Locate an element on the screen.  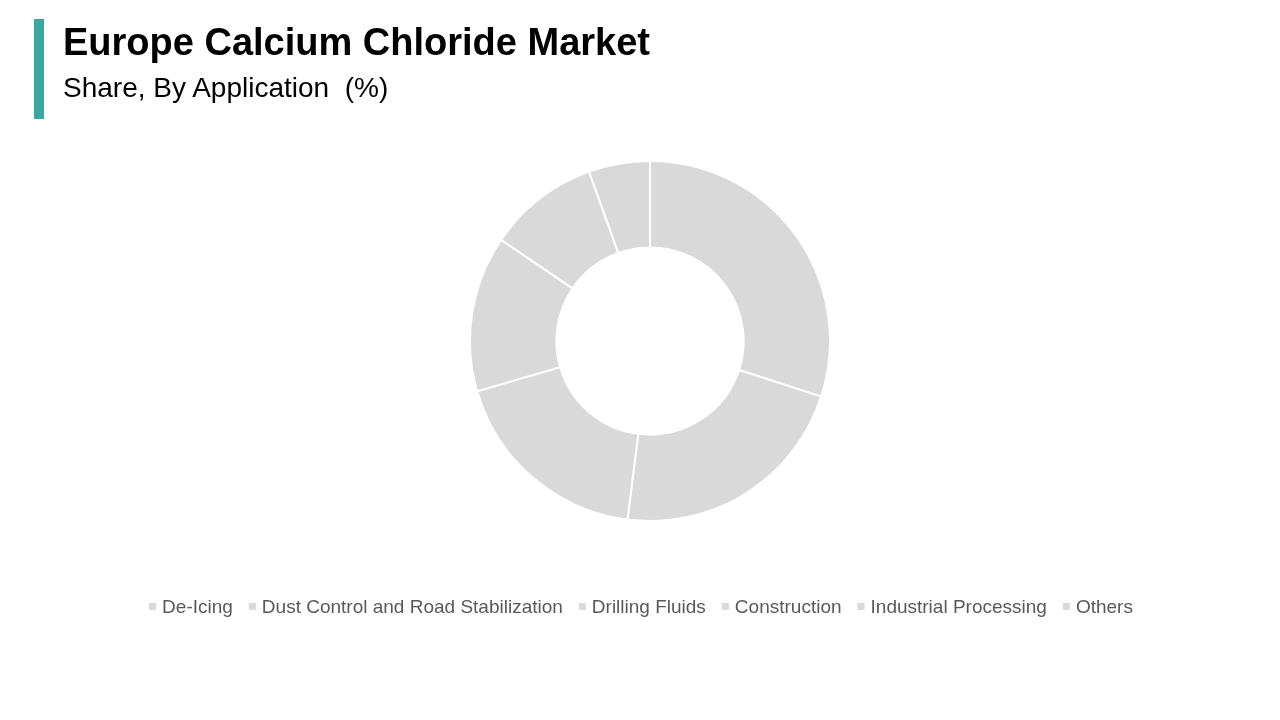
chart-subtitle: Share, By Application (%) is located at coordinates (226, 87).